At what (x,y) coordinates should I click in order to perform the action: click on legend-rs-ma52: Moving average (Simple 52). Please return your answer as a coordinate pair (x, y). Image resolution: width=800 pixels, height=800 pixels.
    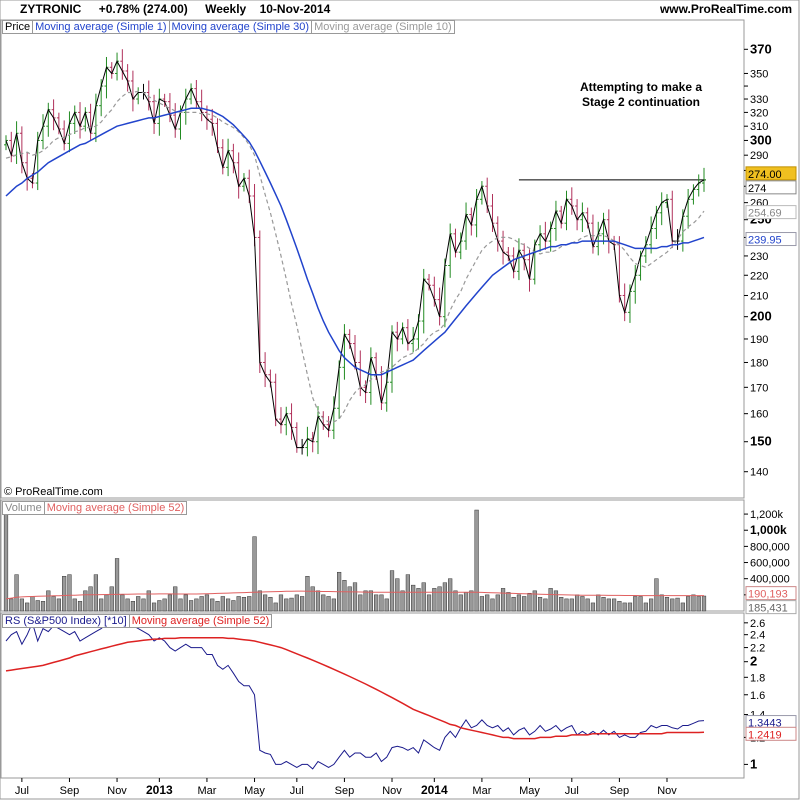
    Looking at the image, I should click on (200, 621).